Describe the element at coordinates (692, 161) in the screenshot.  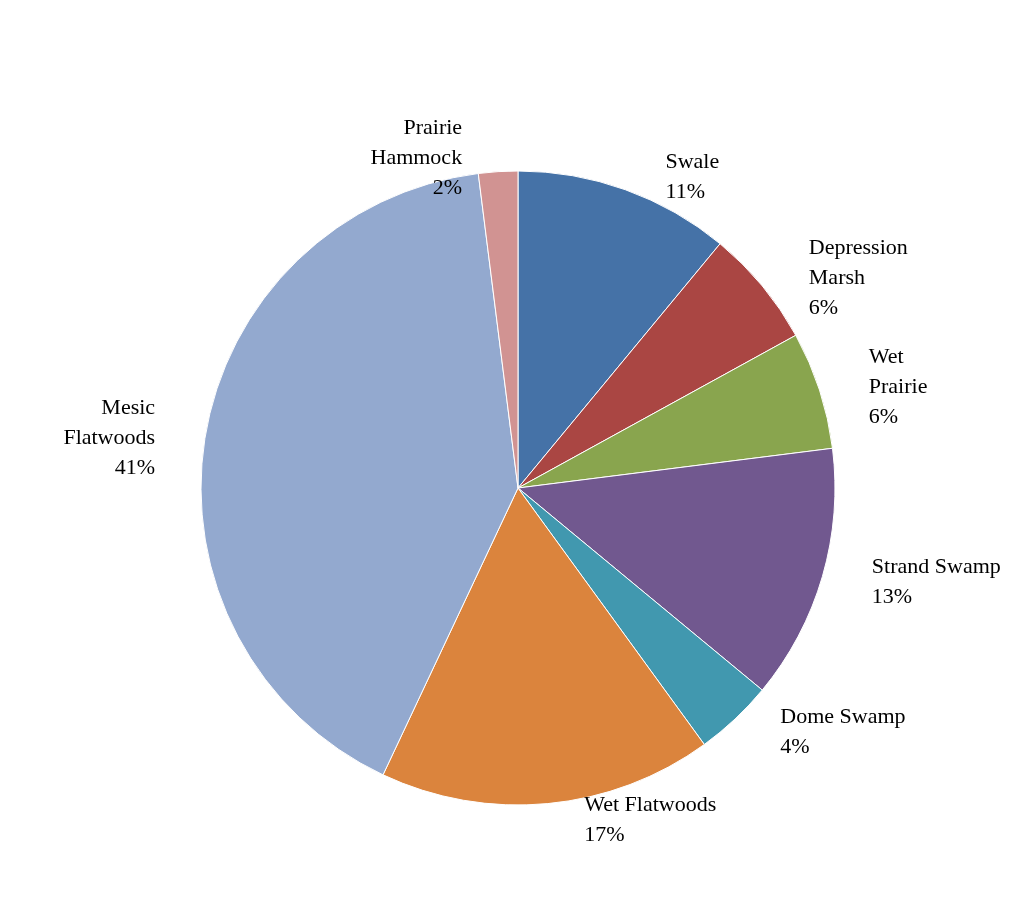
I see `slice-label: Swale` at that location.